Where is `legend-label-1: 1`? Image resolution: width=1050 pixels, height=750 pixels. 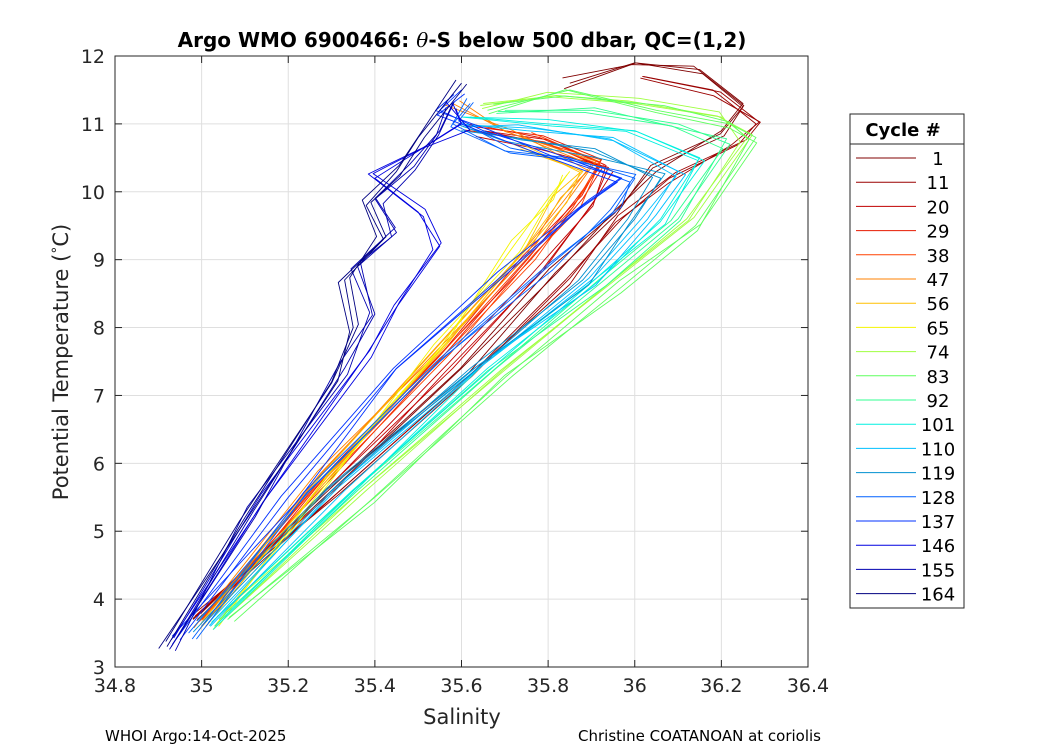
legend-label-1: 1 is located at coordinates (937, 159).